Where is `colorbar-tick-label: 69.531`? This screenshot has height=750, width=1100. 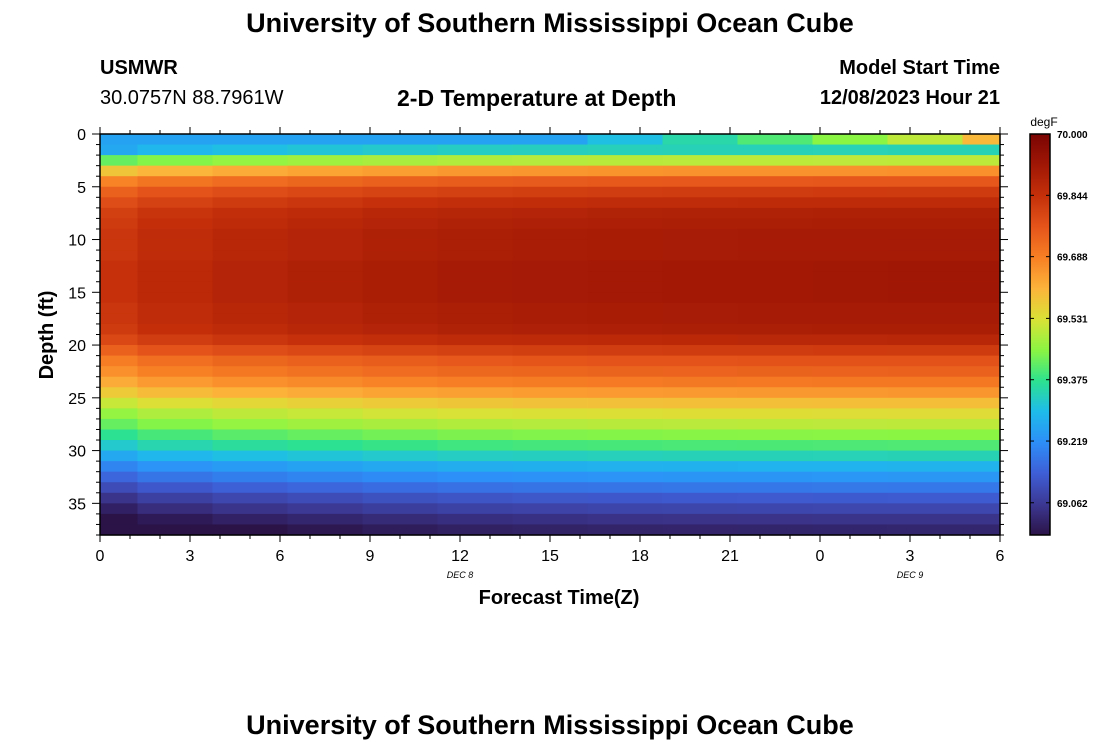 colorbar-tick-label: 69.531 is located at coordinates (1072, 319).